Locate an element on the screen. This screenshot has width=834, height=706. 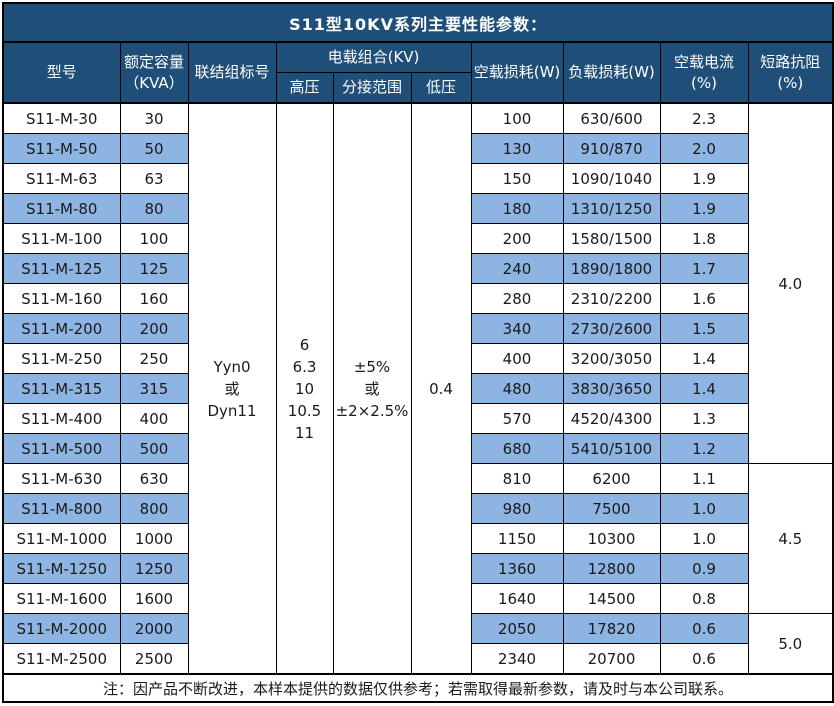
cell-no-load-current: 1.5 is located at coordinates (704, 328).